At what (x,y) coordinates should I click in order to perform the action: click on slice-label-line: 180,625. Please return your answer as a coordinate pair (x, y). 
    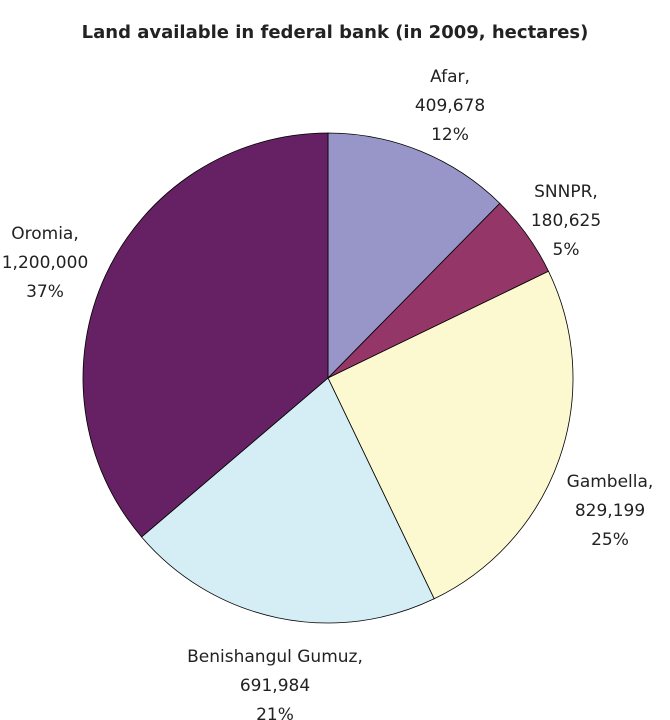
    Looking at the image, I should click on (566, 221).